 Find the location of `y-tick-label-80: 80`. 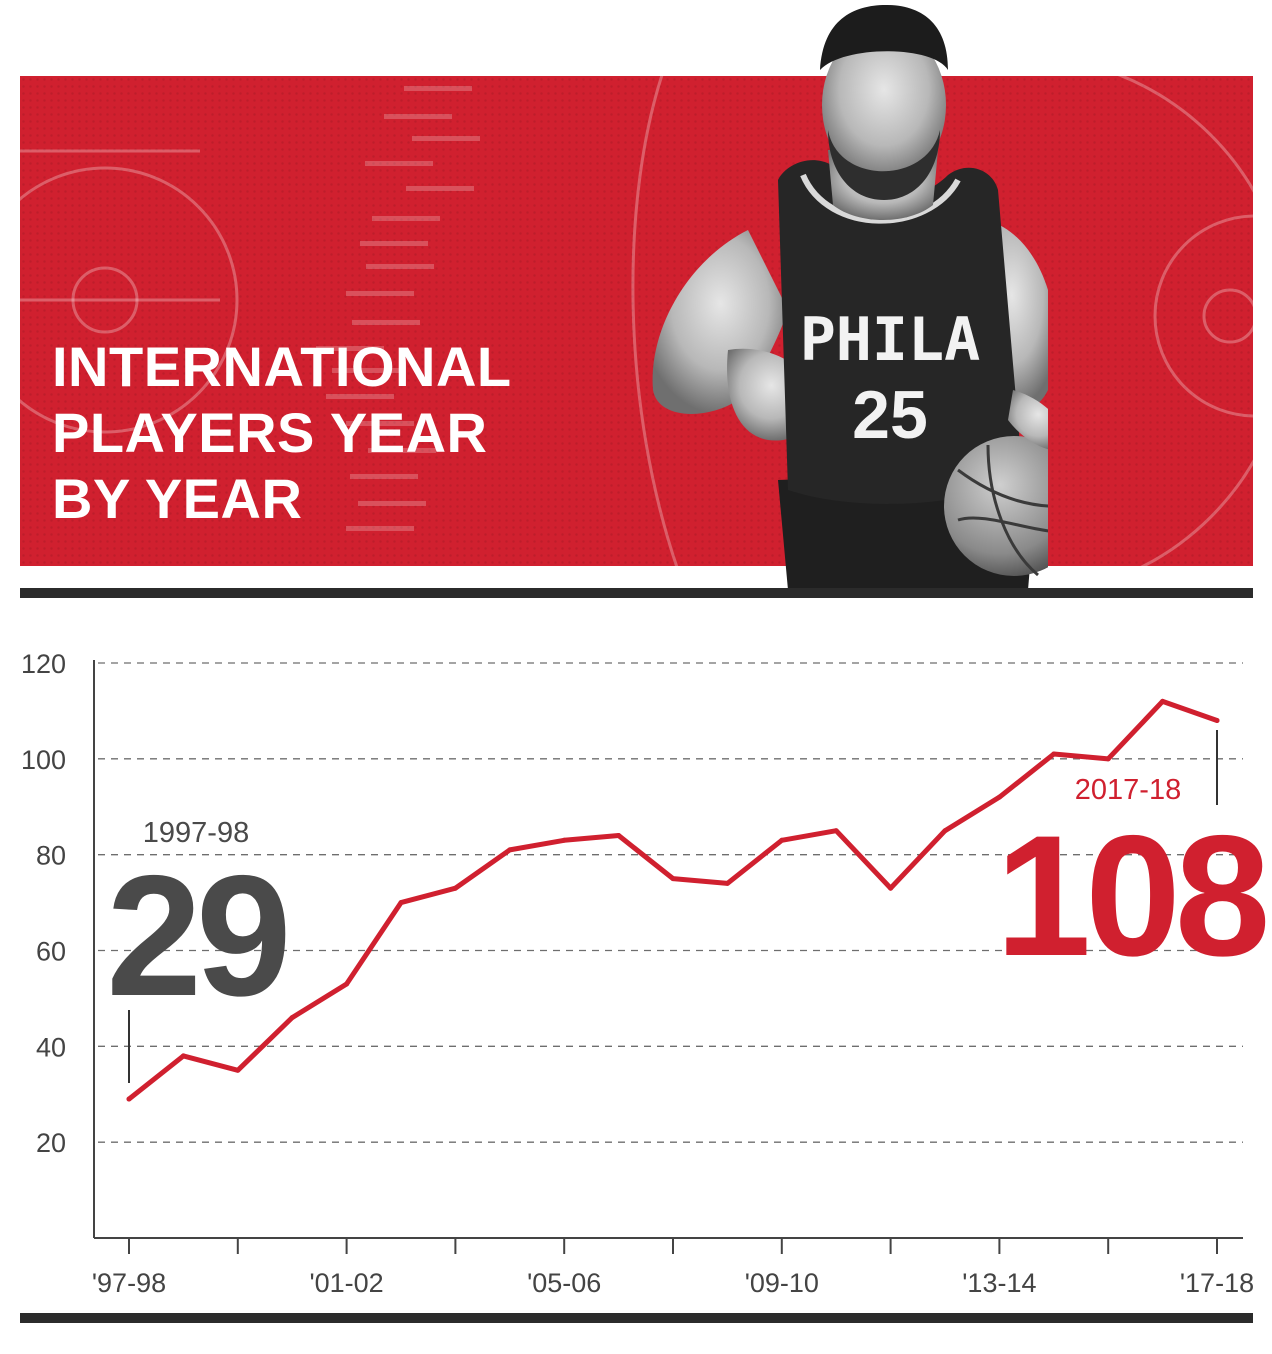

y-tick-label-80: 80 is located at coordinates (51, 856).